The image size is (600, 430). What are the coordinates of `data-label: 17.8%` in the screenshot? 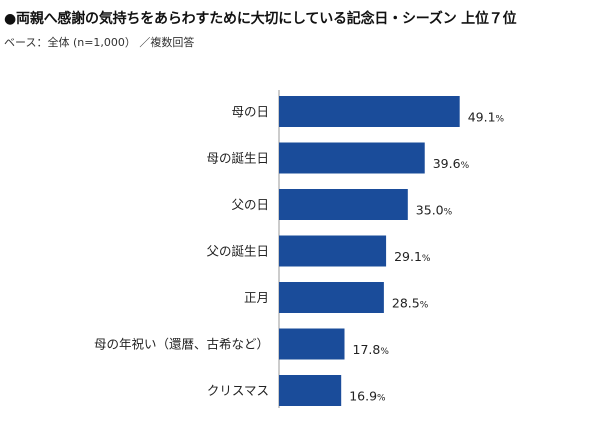 It's located at (371, 349).